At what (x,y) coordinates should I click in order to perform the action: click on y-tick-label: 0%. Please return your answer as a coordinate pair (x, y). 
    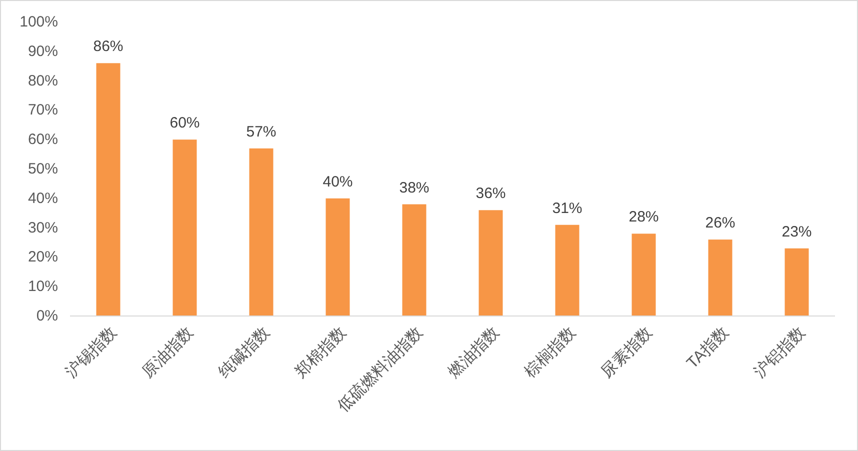
    Looking at the image, I should click on (47, 316).